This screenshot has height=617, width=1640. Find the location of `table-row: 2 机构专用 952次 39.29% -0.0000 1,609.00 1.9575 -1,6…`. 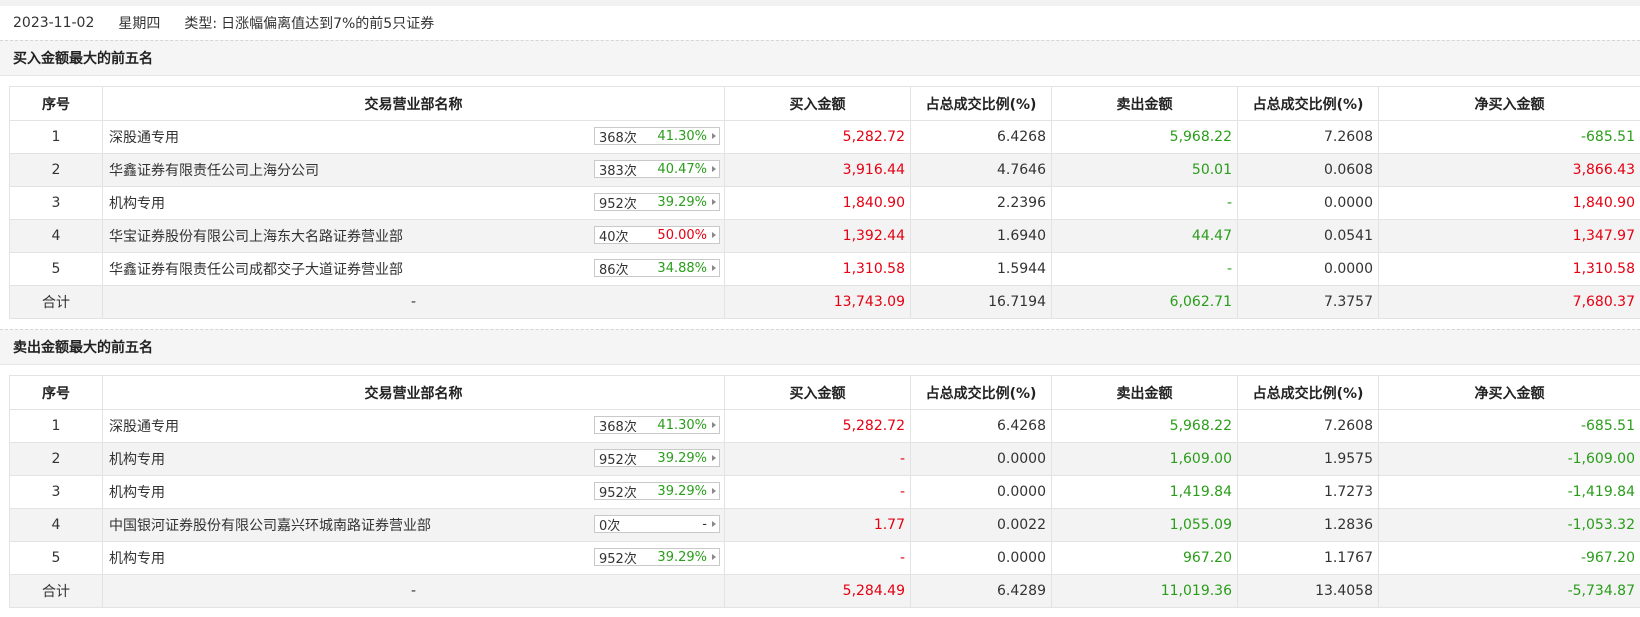

table-row: 2 机构专用 952次 39.29% -0.0000 1,609.00 1.9575 -1,6… is located at coordinates (824, 459).